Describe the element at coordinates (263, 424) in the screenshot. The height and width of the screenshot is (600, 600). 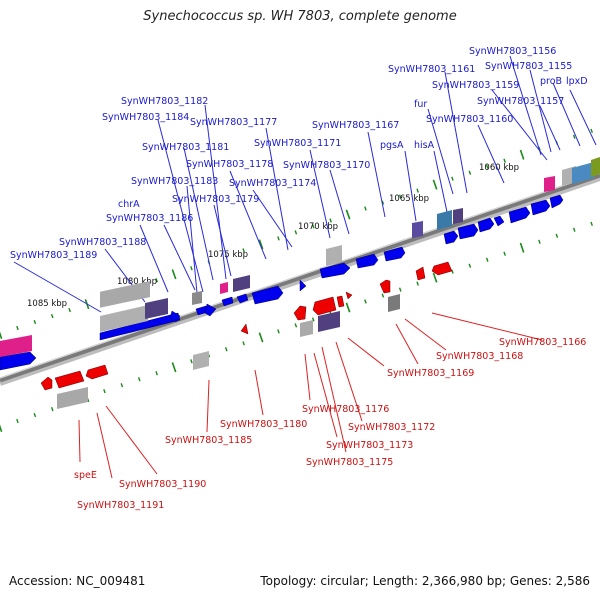
I see `gene-label: SynWH7803_1180` at that location.